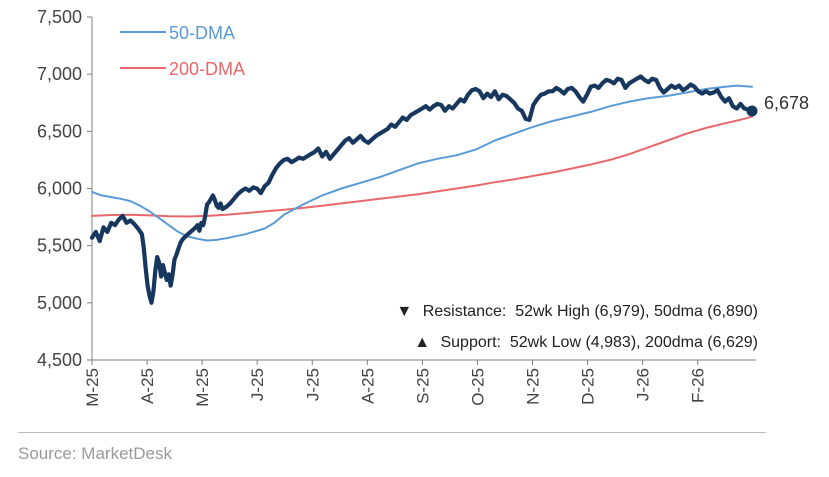 Image resolution: width=829 pixels, height=477 pixels. I want to click on y-tick-label: 6,000, so click(59, 189).